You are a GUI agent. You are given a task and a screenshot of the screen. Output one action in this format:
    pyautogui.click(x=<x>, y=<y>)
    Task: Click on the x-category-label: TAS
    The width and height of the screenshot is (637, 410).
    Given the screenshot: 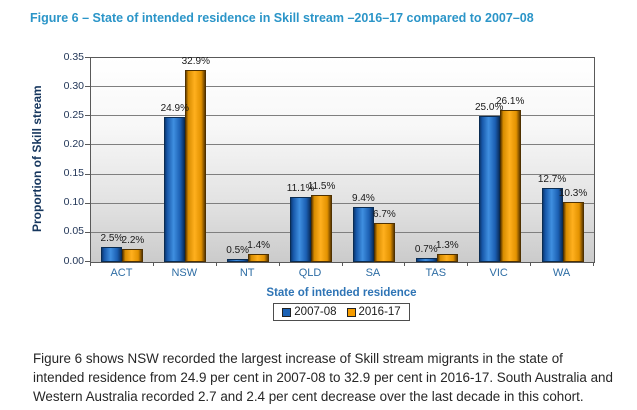 What is the action you would take?
    pyautogui.click(x=436, y=273)
    